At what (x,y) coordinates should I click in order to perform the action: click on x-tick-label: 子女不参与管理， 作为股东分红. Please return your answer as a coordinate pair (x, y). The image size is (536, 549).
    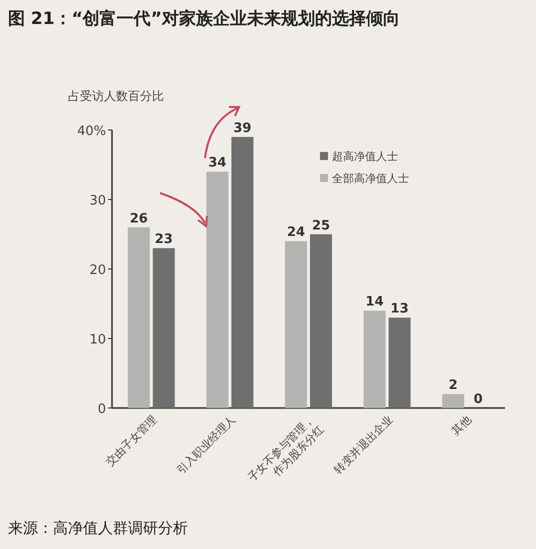
    Looking at the image, I should click on (286, 448).